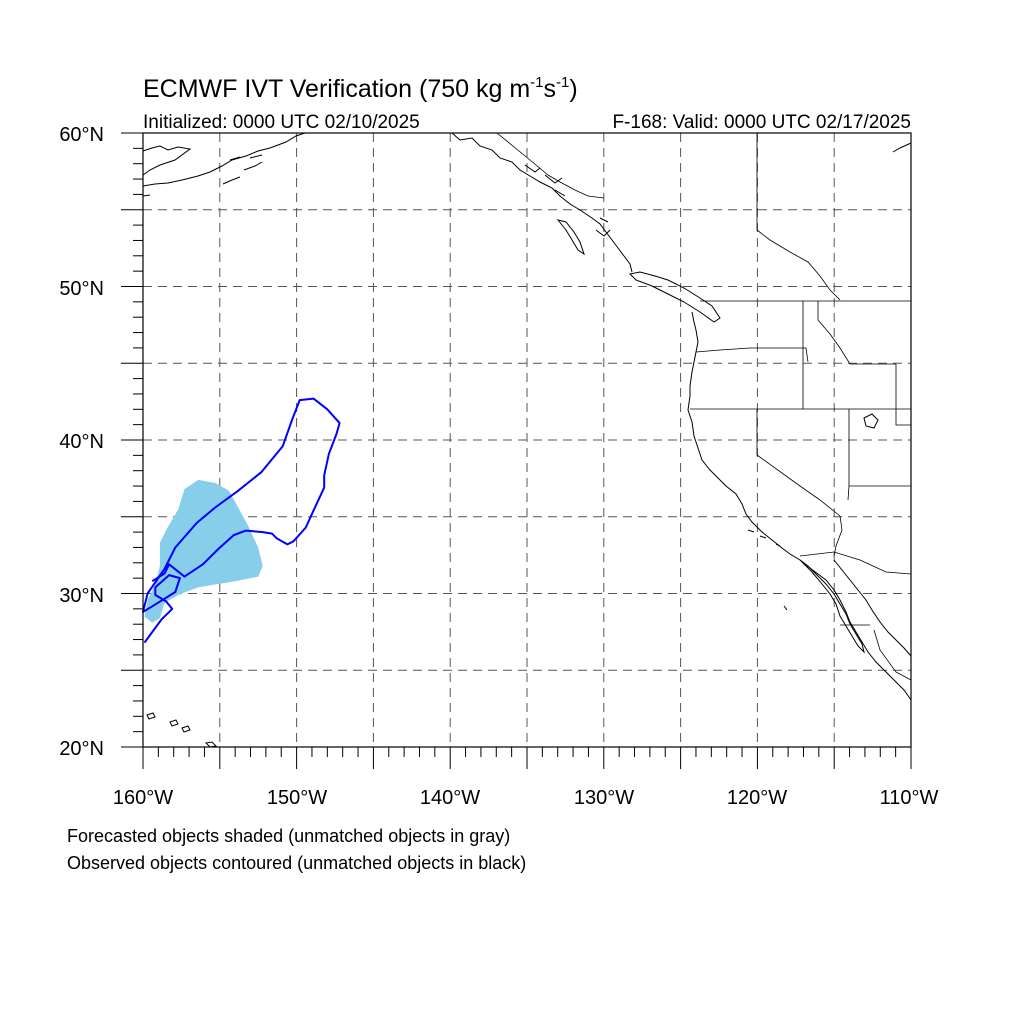  Describe the element at coordinates (849, 355) in the screenshot. I see `idaho-border` at that location.